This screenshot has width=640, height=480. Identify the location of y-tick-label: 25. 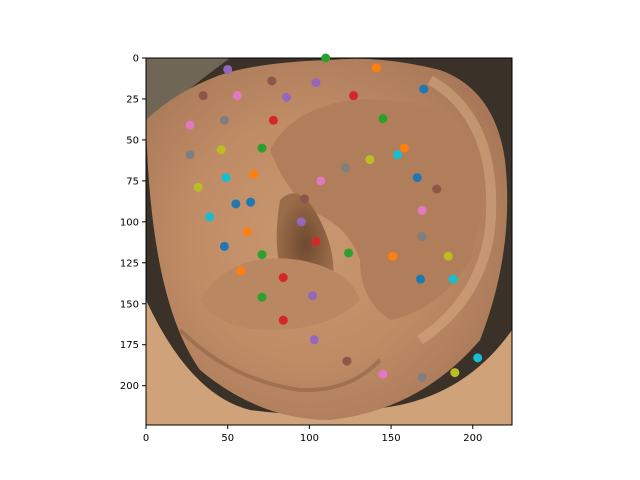
(132, 99).